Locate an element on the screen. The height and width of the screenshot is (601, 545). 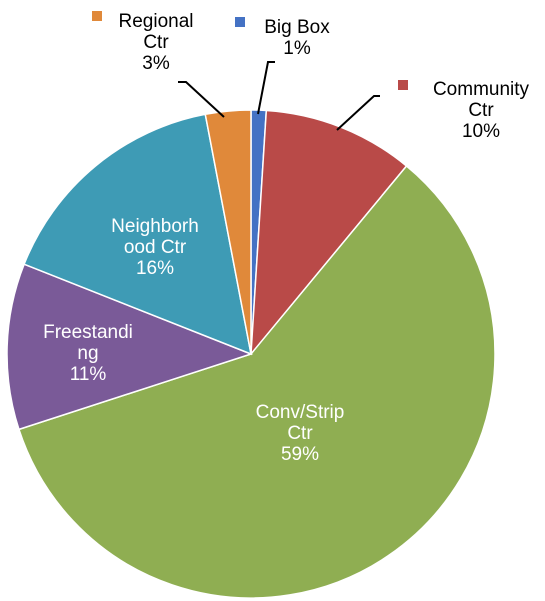
leader-line-community-ctr is located at coordinates (358, 113).